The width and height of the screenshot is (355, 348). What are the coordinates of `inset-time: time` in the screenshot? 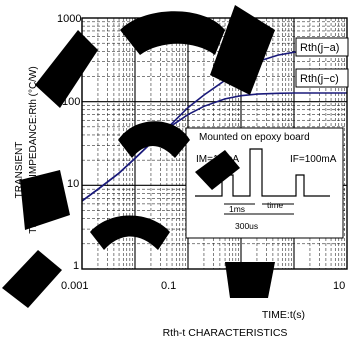 It's located at (275, 205).